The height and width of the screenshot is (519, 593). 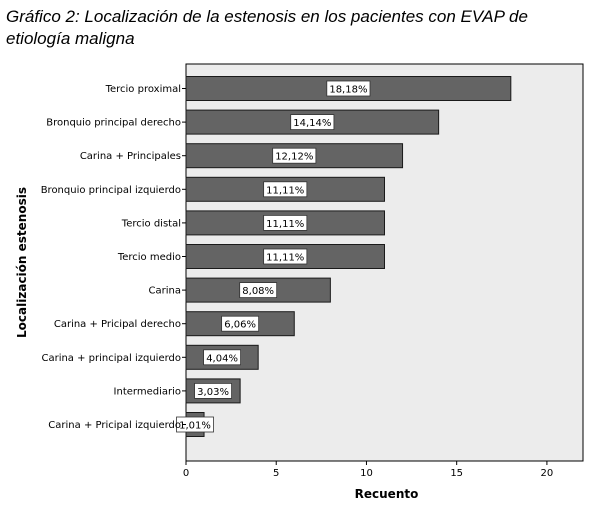 I want to click on category-label: Carina + Pricipal derecho, so click(x=117, y=324).